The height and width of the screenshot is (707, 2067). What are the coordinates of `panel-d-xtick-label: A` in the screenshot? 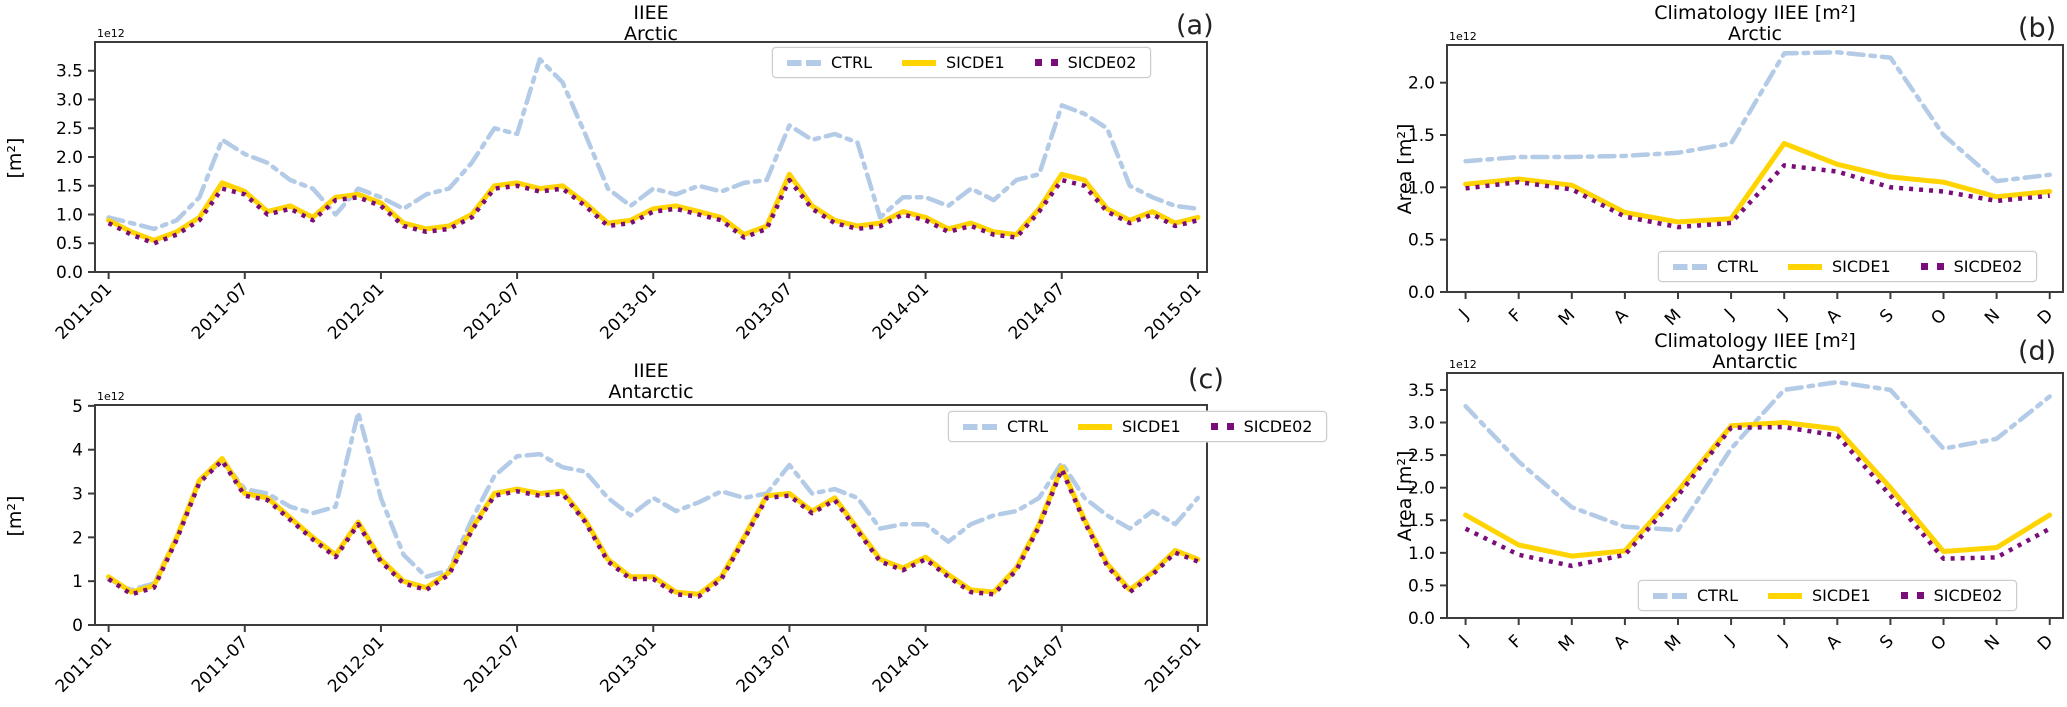 It's located at (1833, 642).